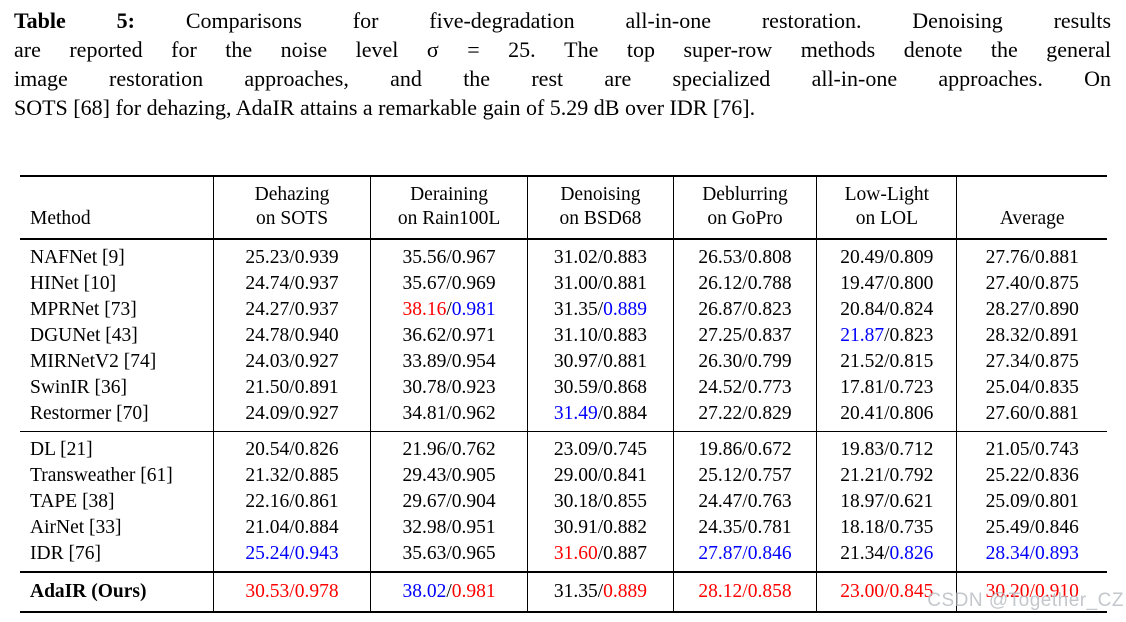  Describe the element at coordinates (769, 257) in the screenshot. I see `ssim-value: 0.808` at that location.